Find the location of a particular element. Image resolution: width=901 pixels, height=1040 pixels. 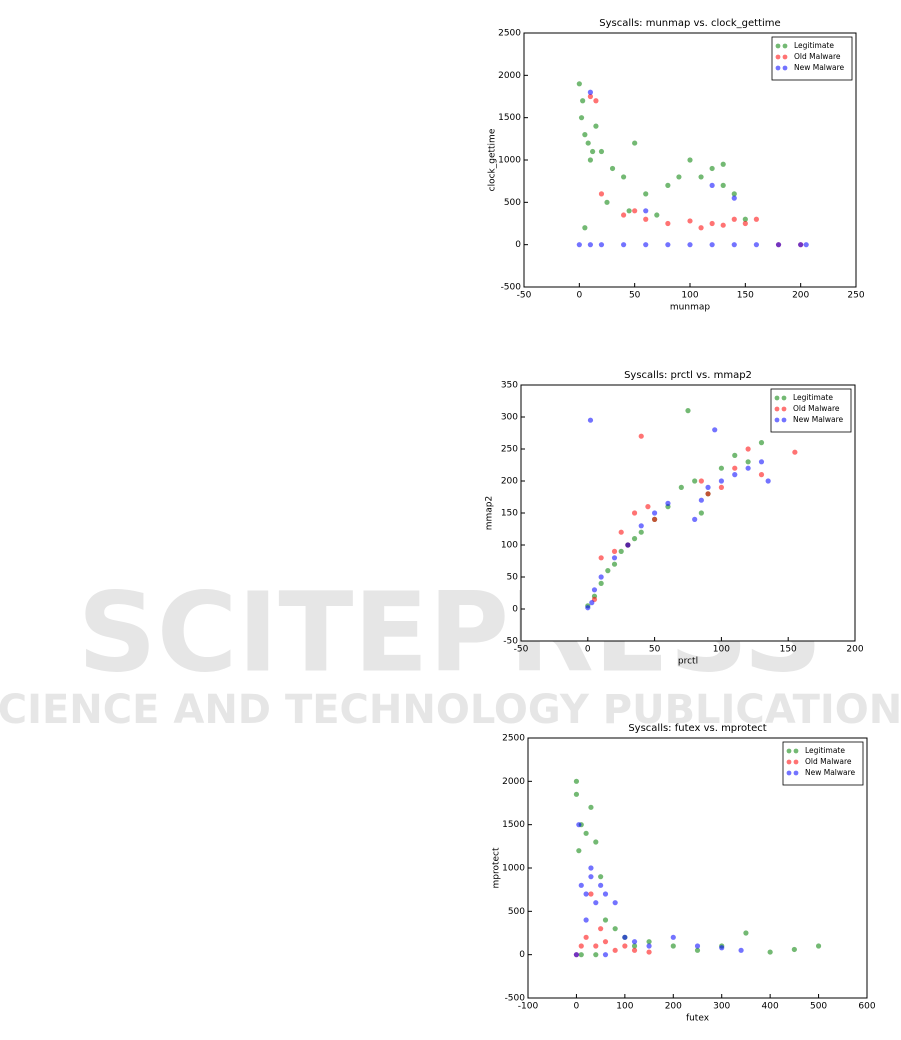

x-tick-label: -50 is located at coordinates (521, 650).